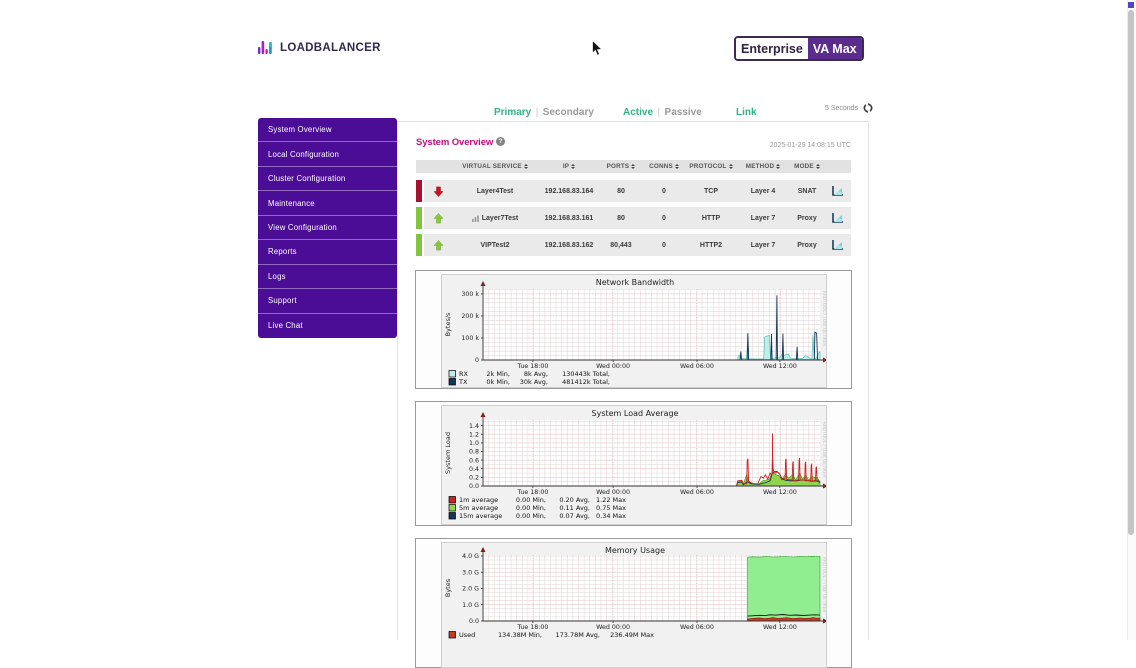  I want to click on sidebar-item-view-configuration: View Configuration, so click(327, 228).